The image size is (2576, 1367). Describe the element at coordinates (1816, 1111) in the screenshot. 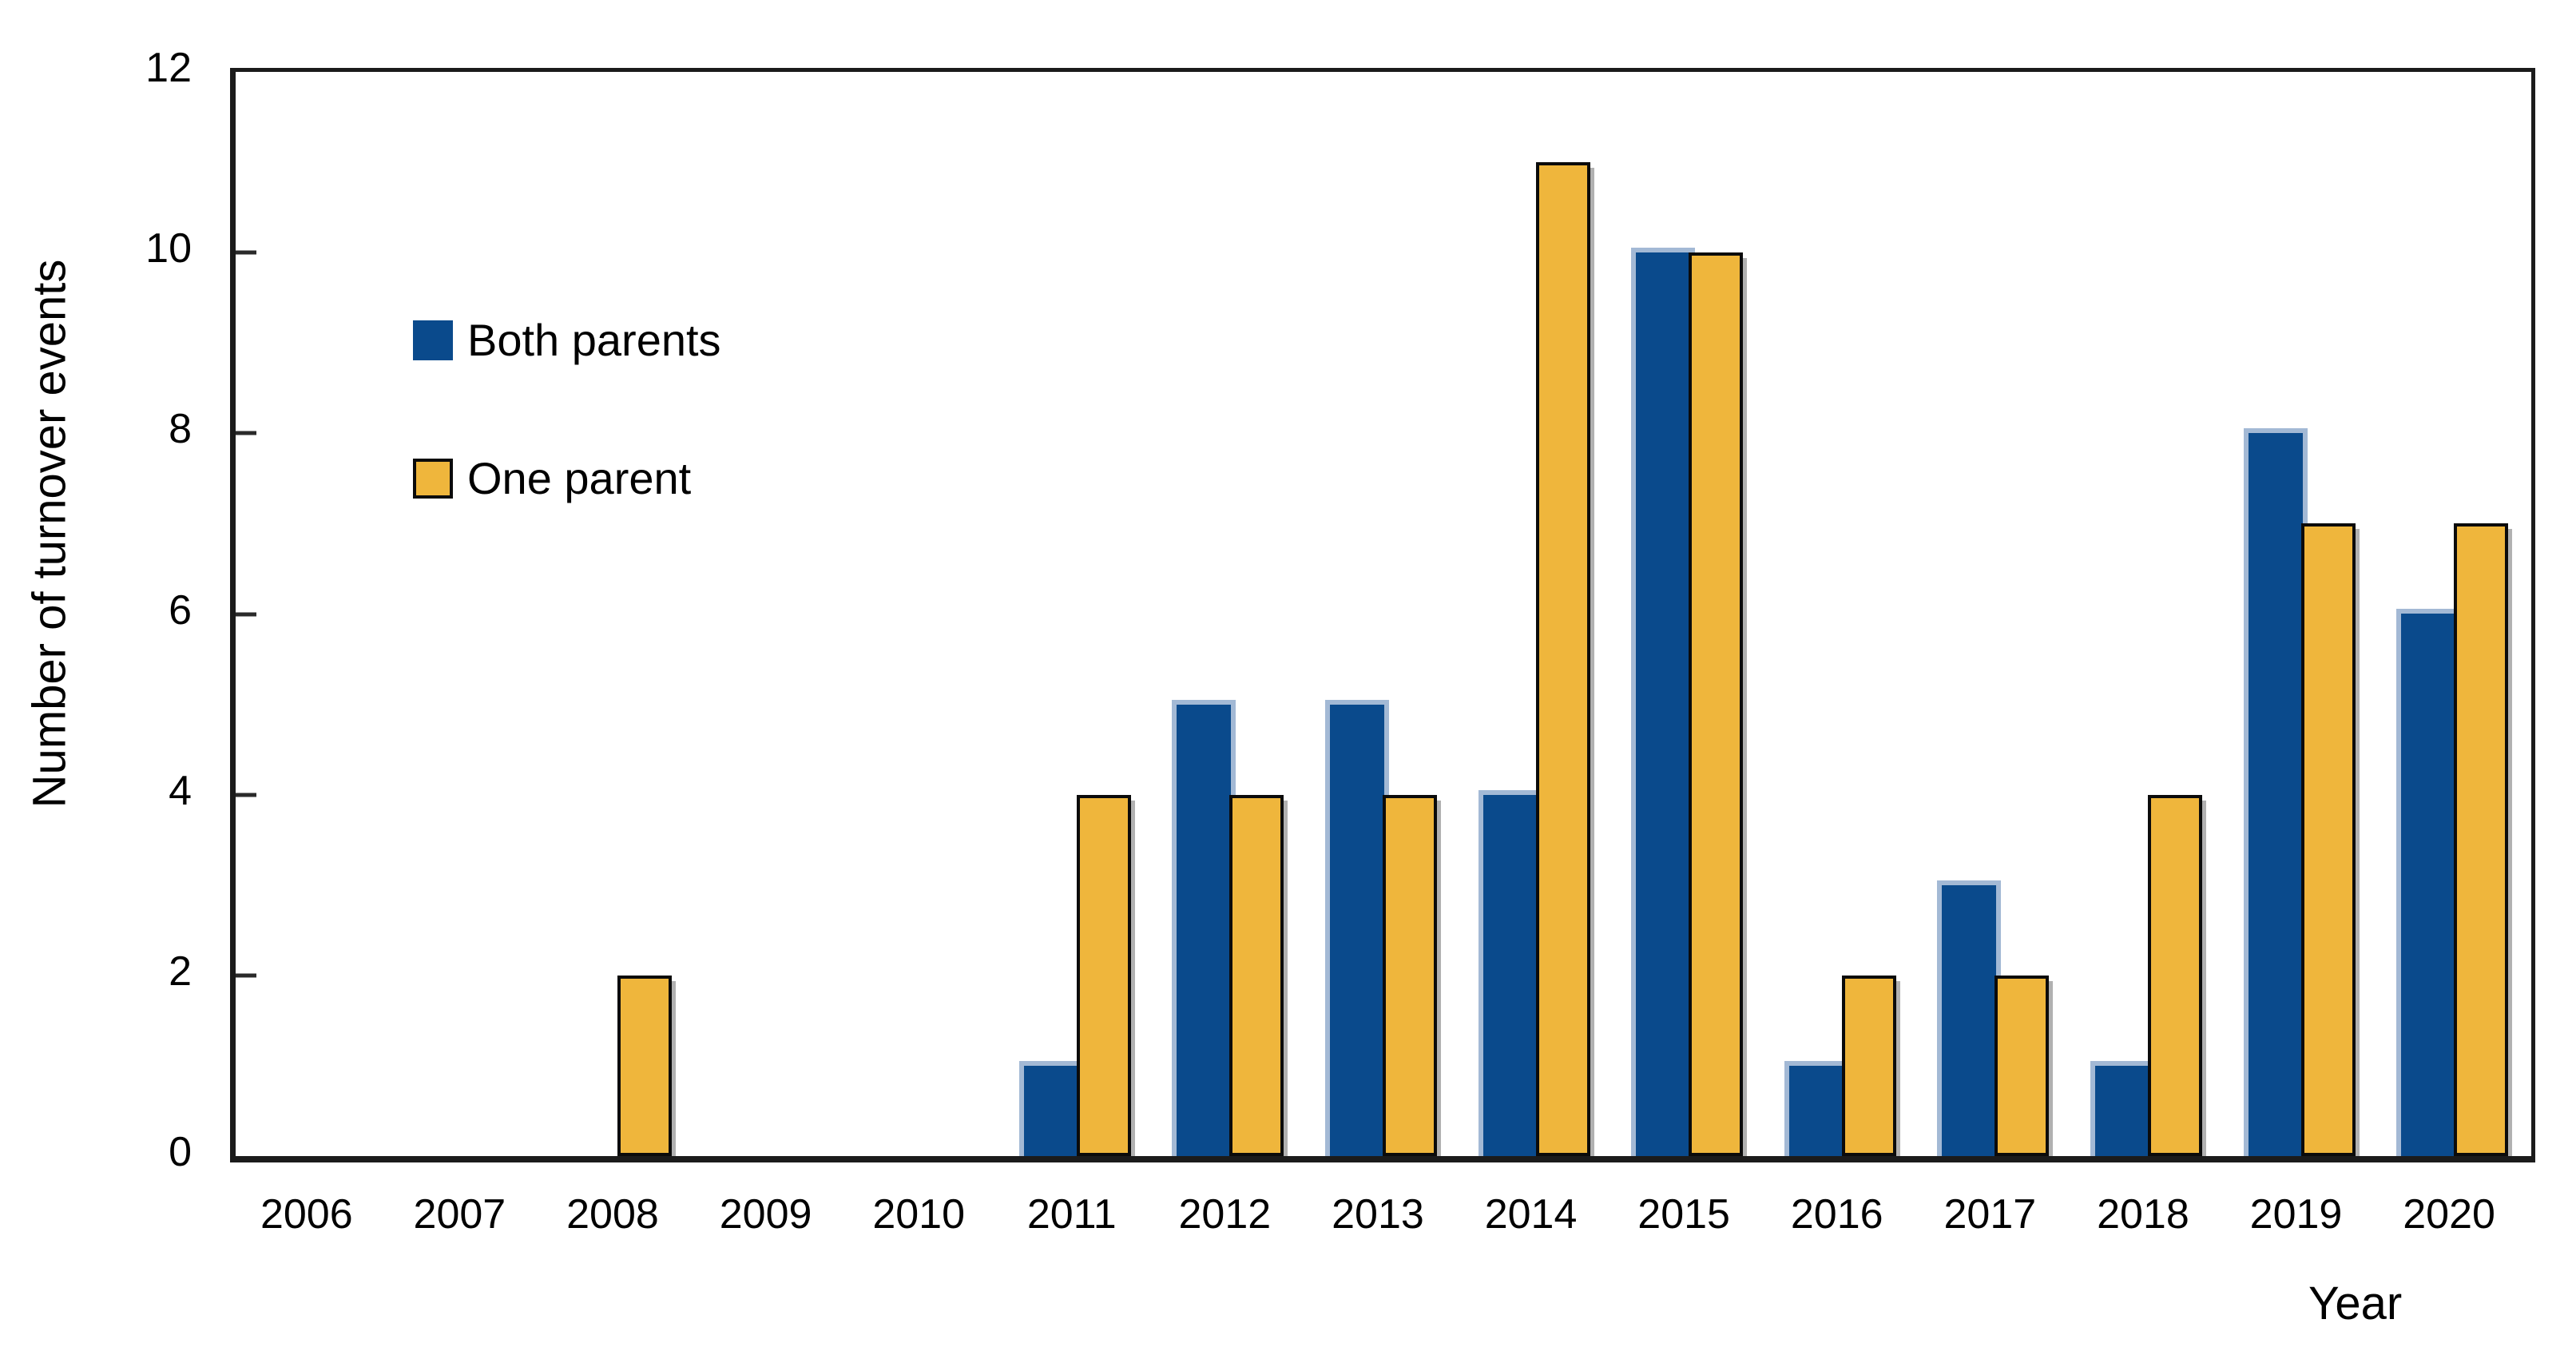

I see `bar-both-parents-2016` at that location.